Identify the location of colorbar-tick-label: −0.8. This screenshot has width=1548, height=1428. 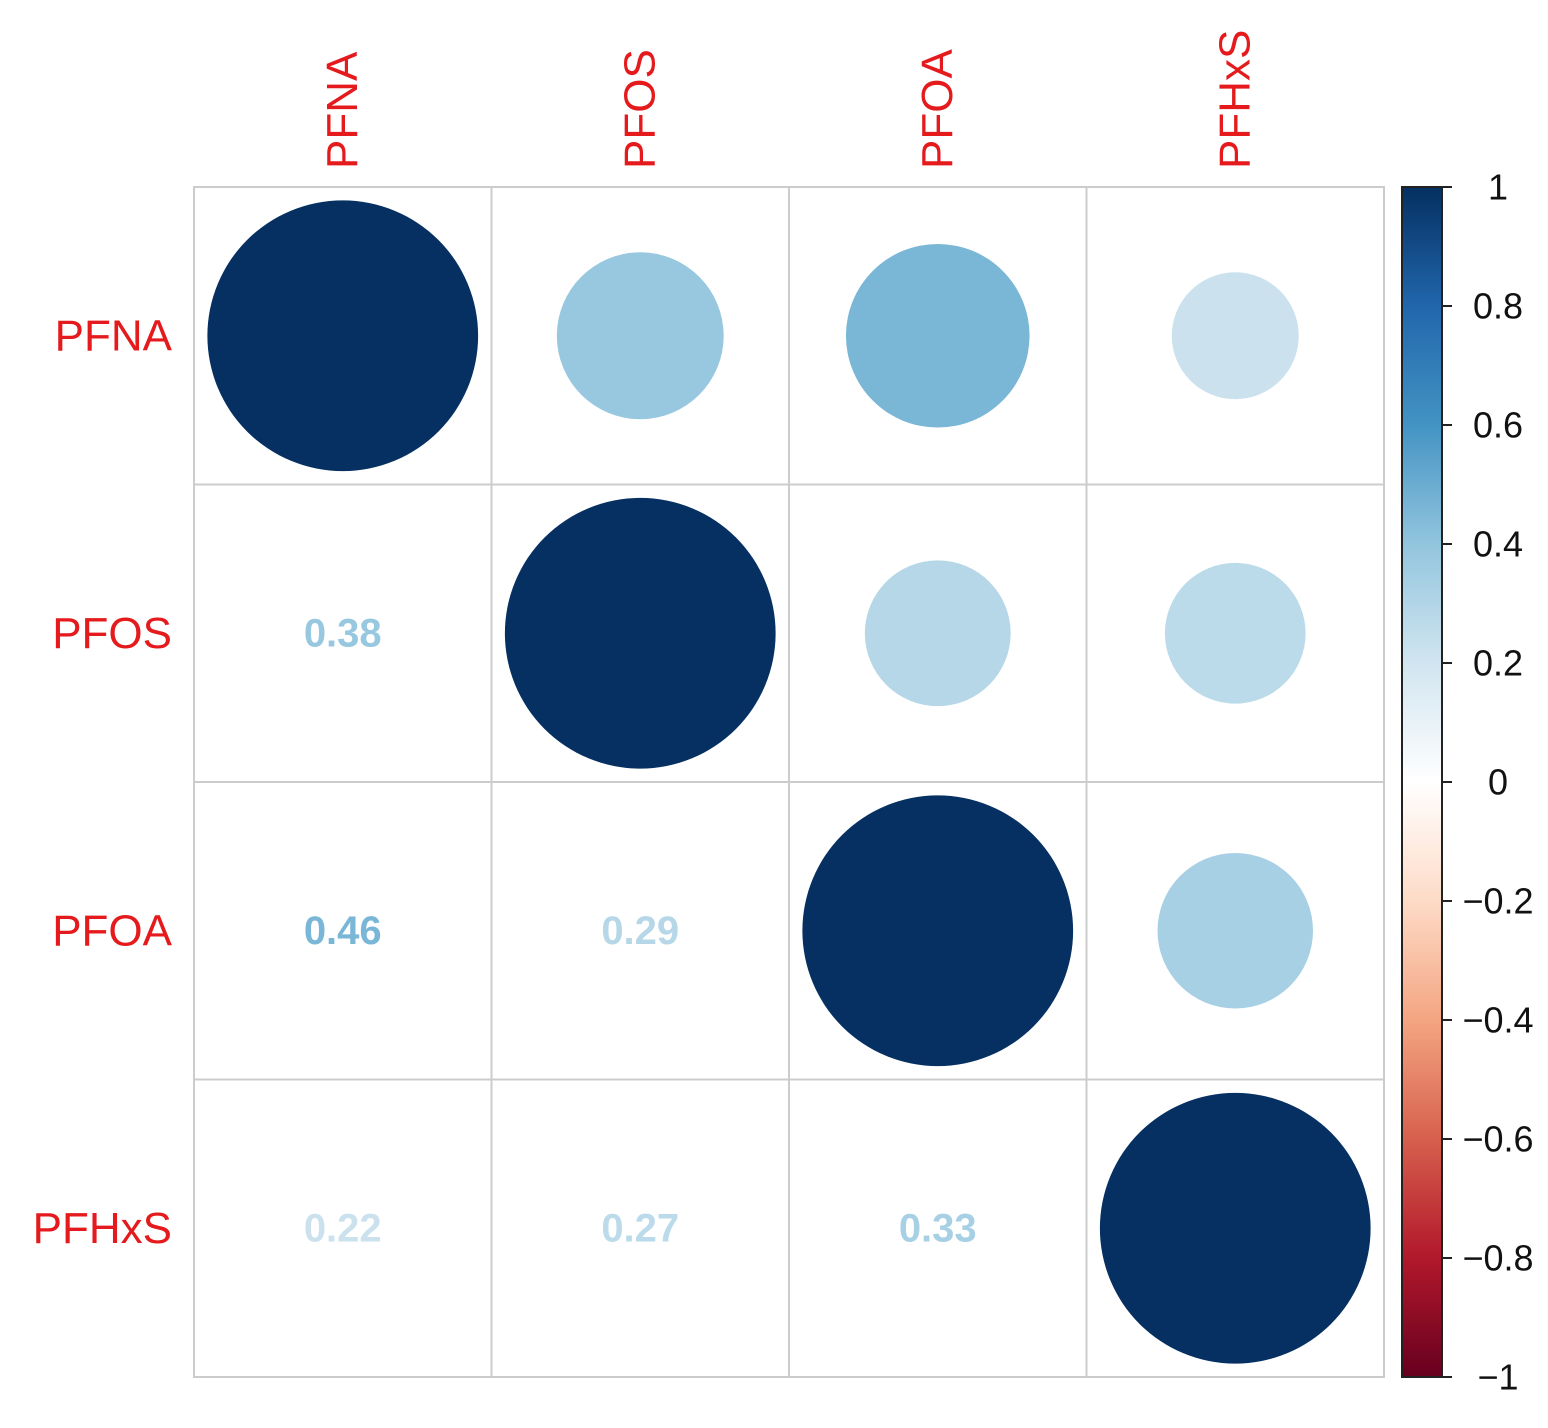
(1497, 1258).